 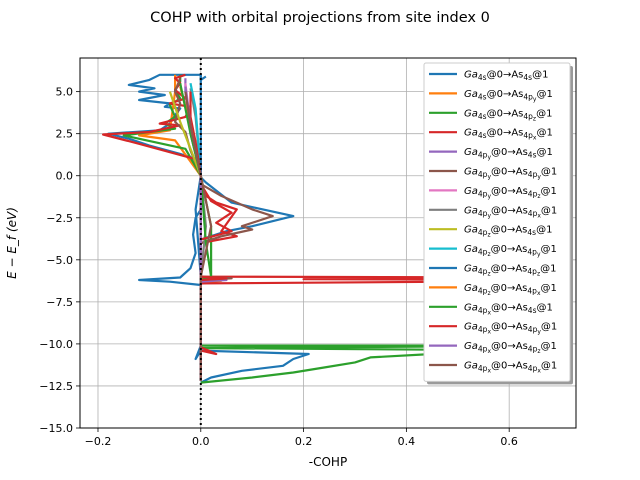 What do you see at coordinates (510, 348) in the screenshot?
I see `legend-label: Ga4px@0→As4pz@1` at bounding box center [510, 348].